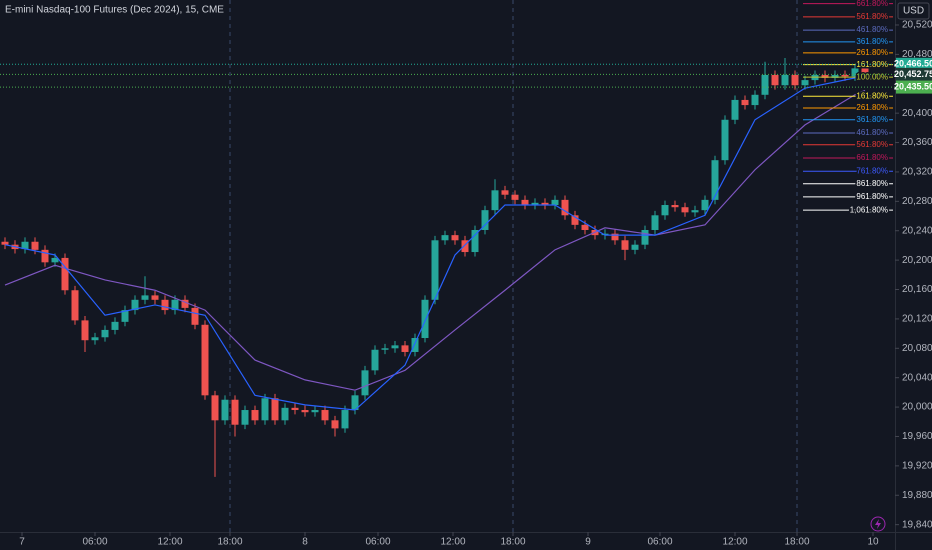 The image size is (932, 550). I want to click on alert-icon, so click(878, 524).